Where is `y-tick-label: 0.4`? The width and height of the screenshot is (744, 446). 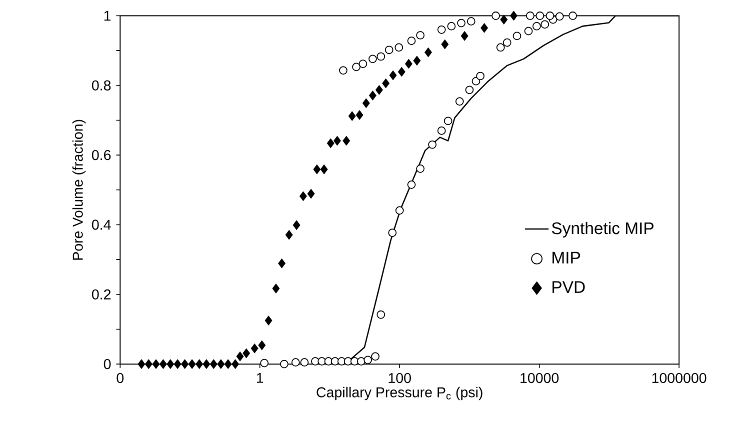 y-tick-label: 0.4 is located at coordinates (101, 225).